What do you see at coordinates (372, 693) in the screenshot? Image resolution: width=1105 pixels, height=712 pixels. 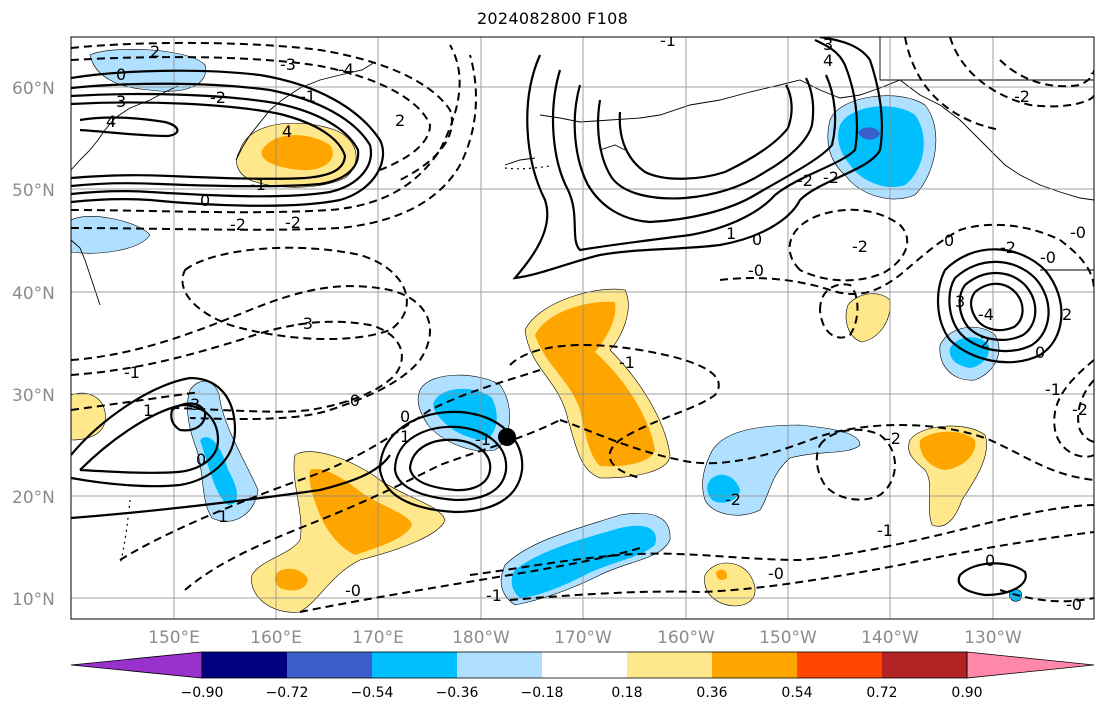 I see `colorbar-tick: −0.54` at bounding box center [372, 693].